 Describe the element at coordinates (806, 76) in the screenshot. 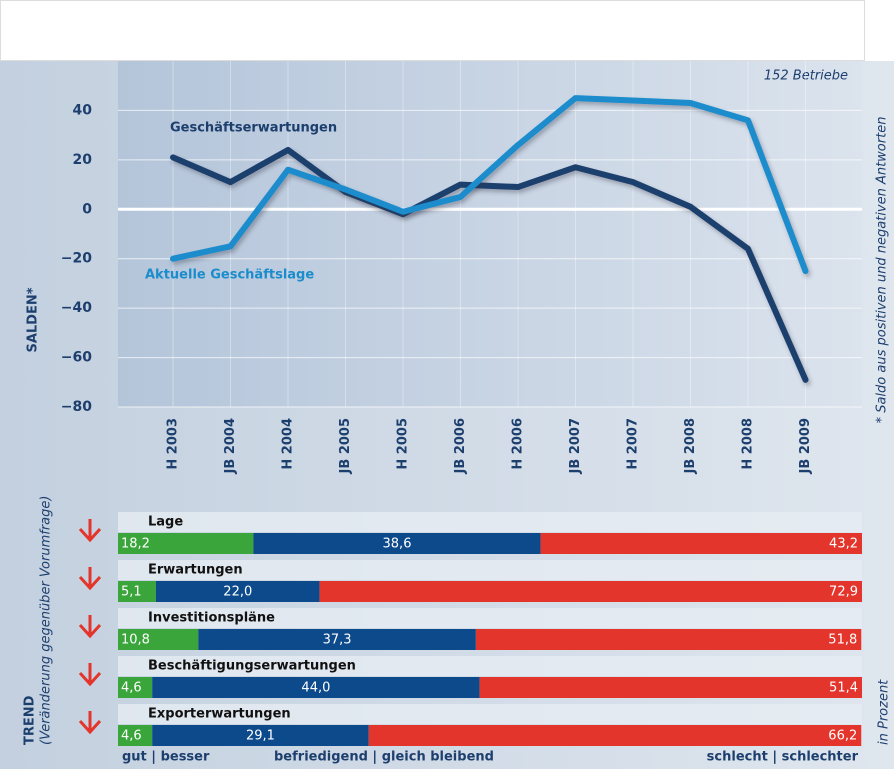

I see `annotation: 152 Betriebe` at that location.